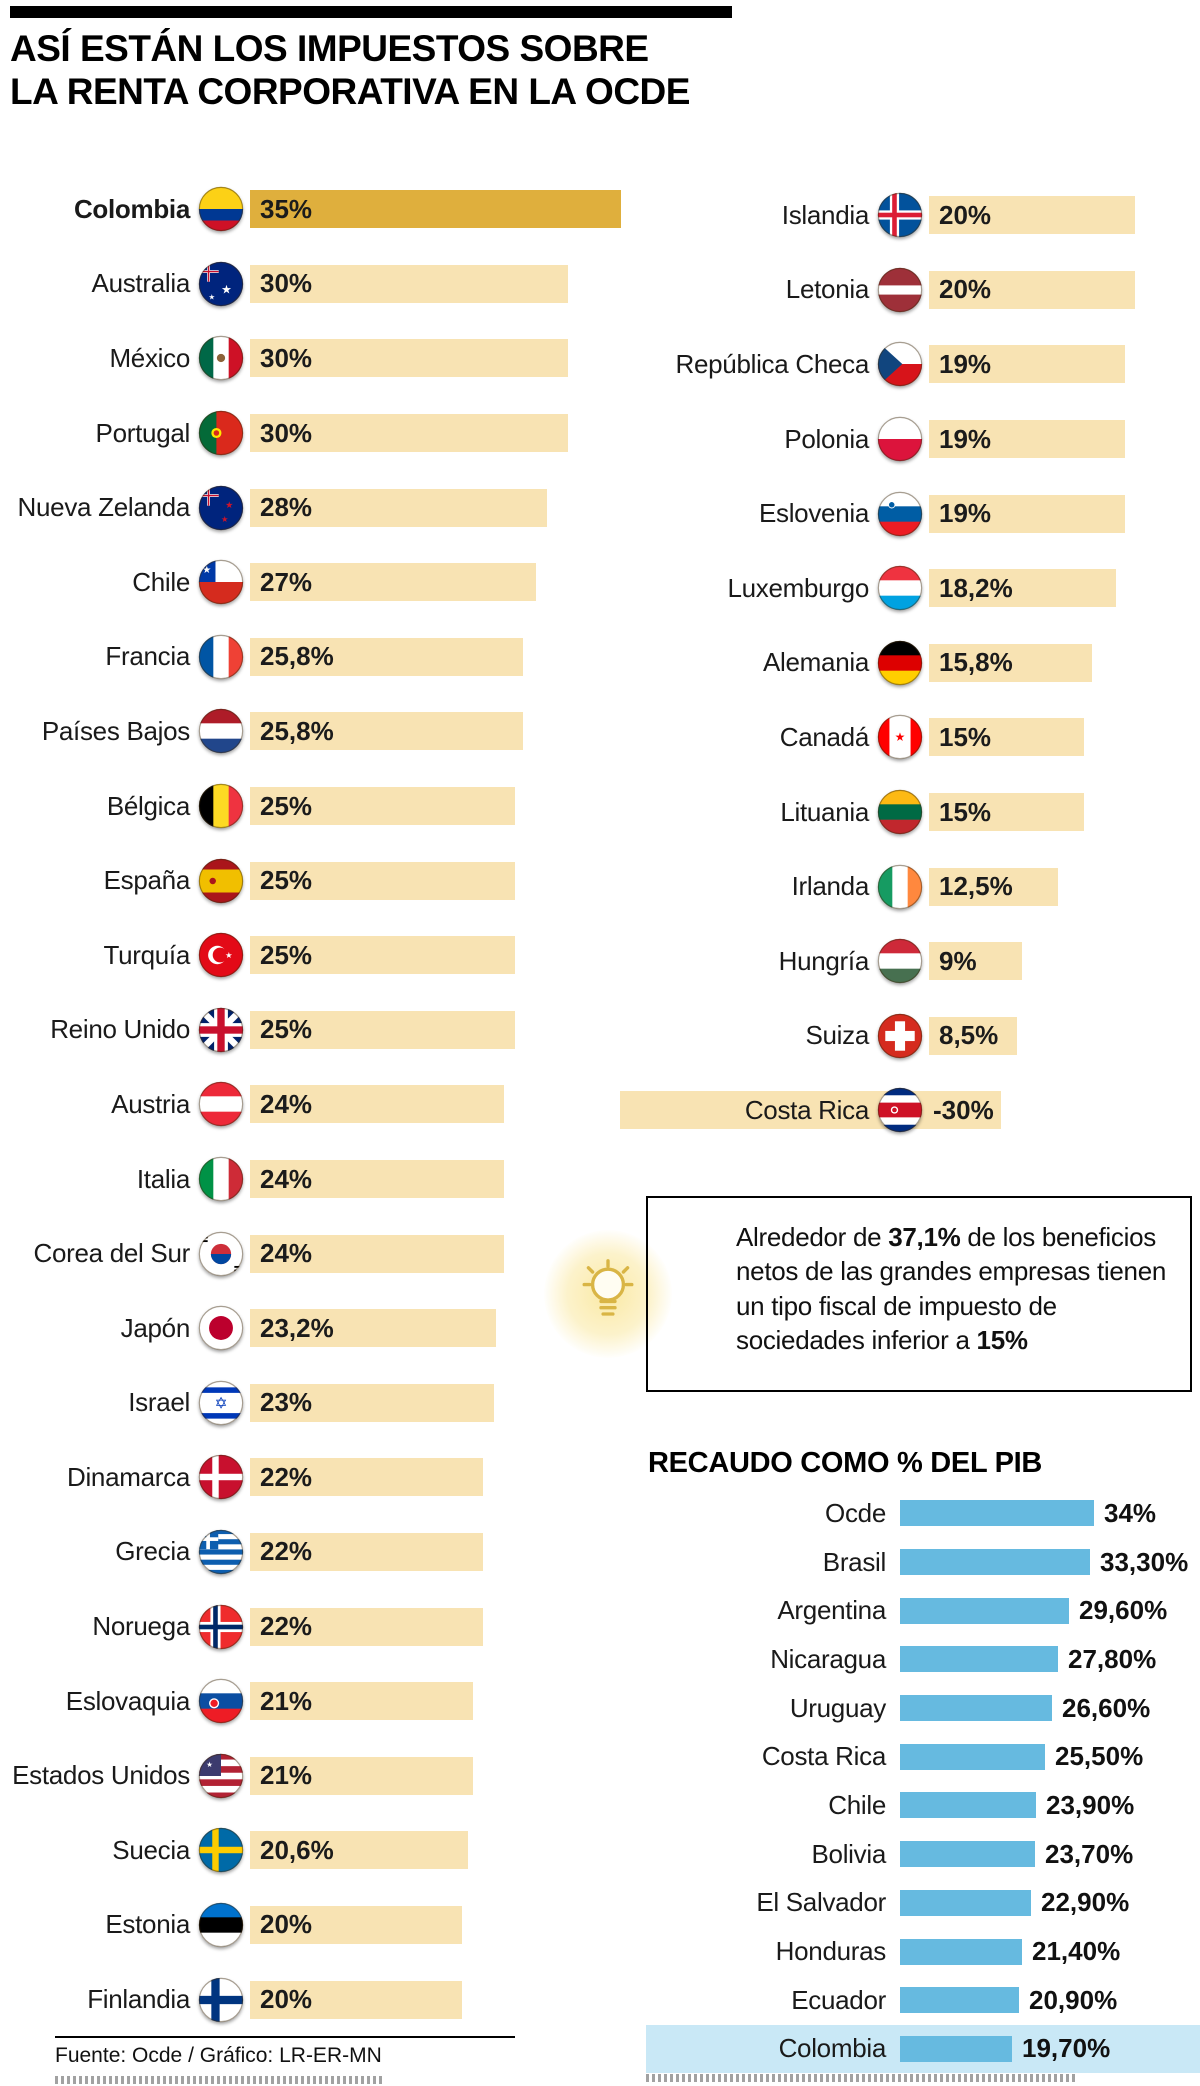  I want to click on tax-row: Luxemburgo 18,2%, so click(900, 588).